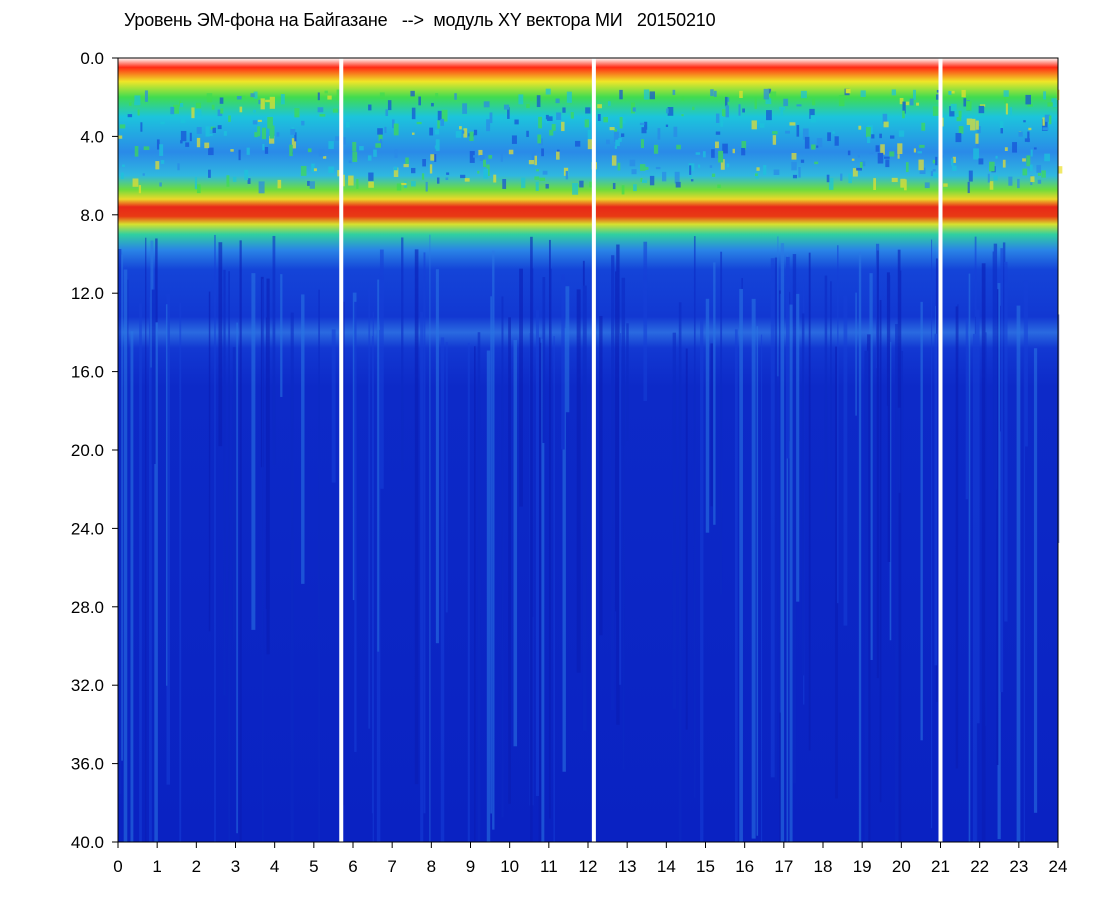  What do you see at coordinates (470, 866) in the screenshot?
I see `x-tick-label: 9` at bounding box center [470, 866].